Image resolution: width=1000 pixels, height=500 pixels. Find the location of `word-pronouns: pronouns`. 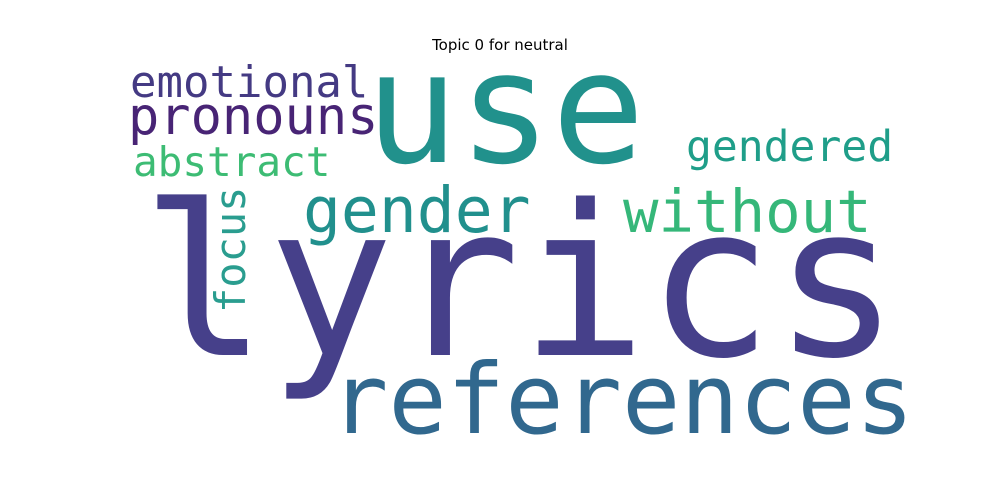

word-pronouns: pronouns is located at coordinates (253, 117).